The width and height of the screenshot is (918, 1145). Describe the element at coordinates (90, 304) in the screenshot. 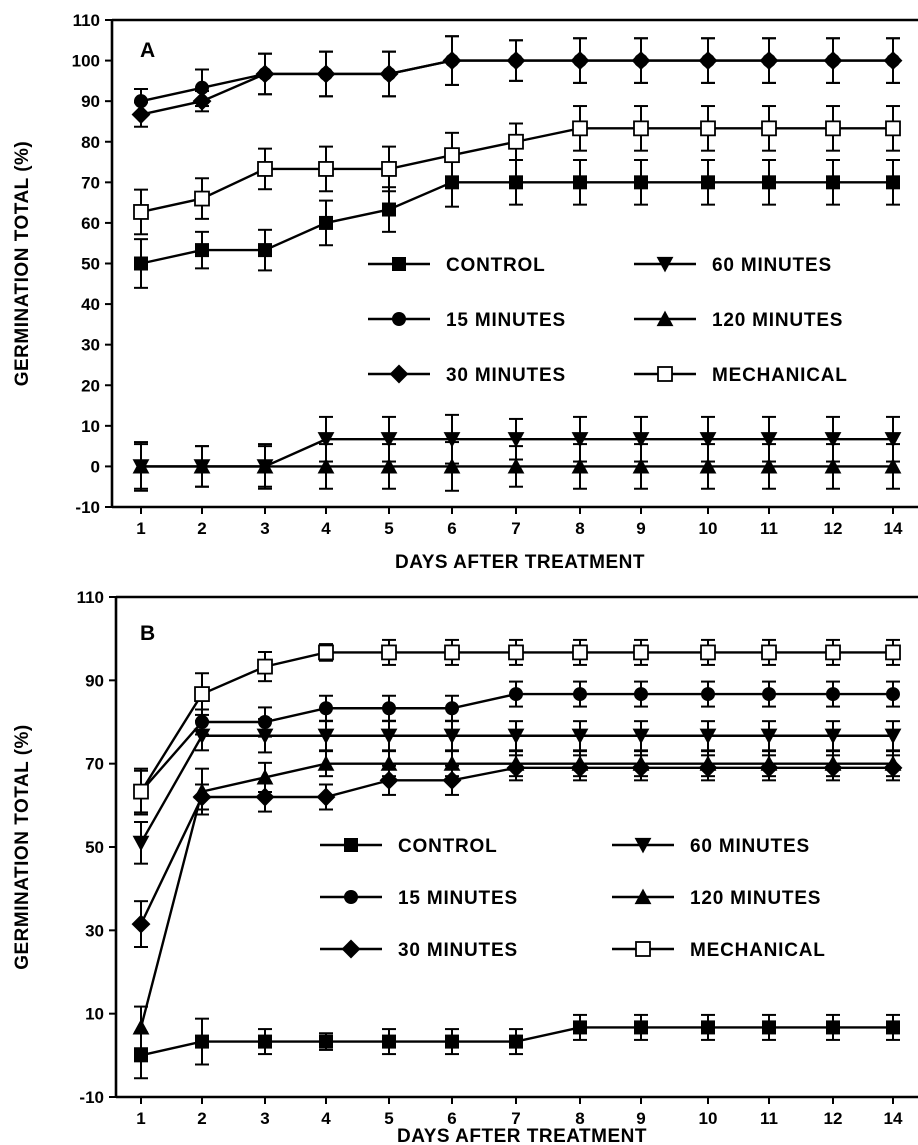

I see `y-tick-label: 40` at that location.